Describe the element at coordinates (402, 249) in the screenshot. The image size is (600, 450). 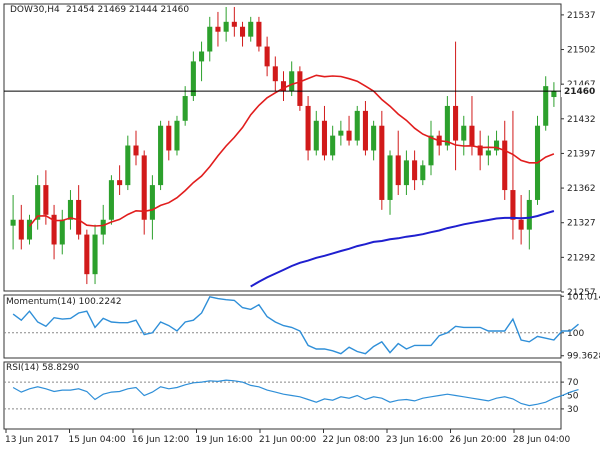
I see `slow-moving-average-line` at that location.